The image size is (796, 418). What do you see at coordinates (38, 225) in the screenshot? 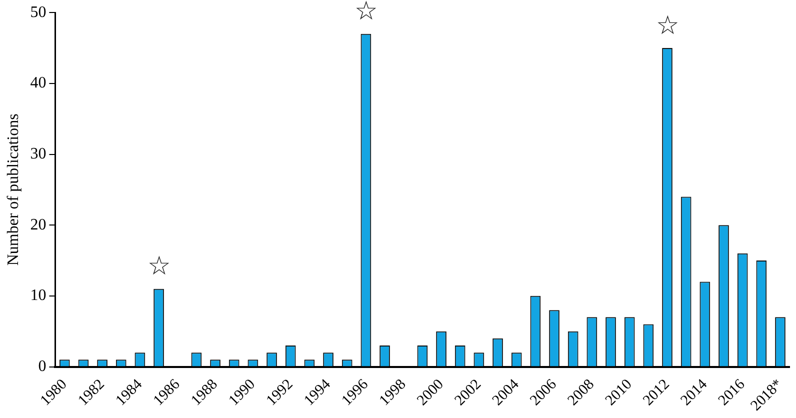
I see `y-tick-label: 20` at bounding box center [38, 225].